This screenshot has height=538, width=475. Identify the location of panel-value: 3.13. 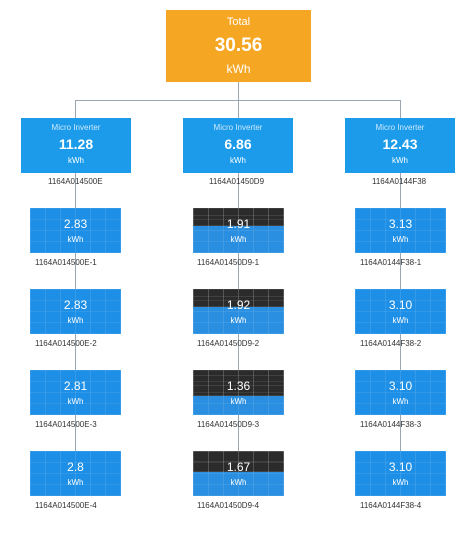
(400, 224).